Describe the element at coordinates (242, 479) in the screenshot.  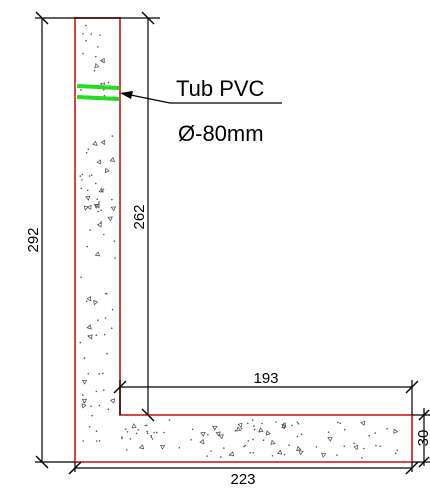
I see `dimension-label-223: 223` at that location.